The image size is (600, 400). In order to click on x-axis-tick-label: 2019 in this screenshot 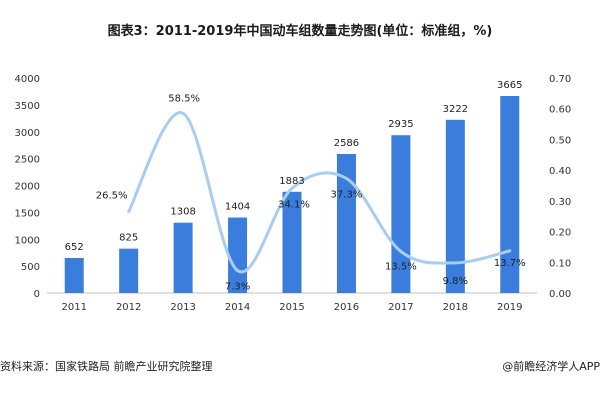, I will do `click(509, 307)`.